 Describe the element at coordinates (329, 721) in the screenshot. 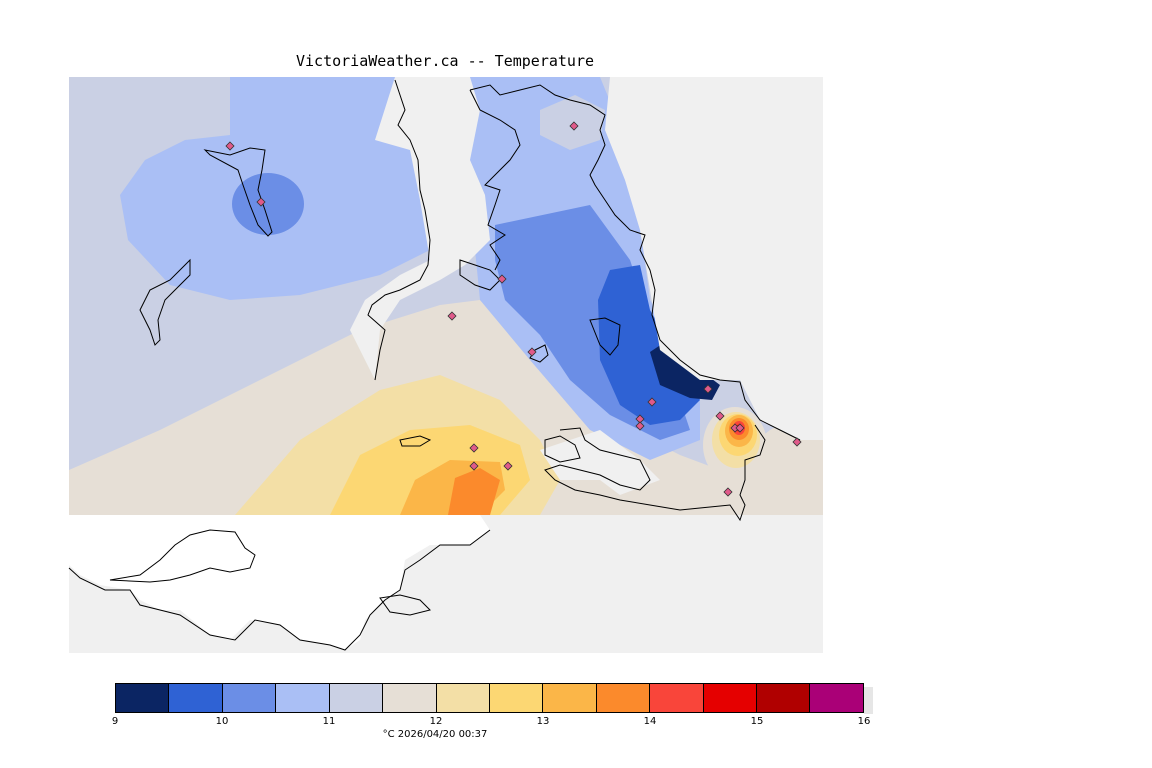

I see `legend-tick-label: 11` at that location.